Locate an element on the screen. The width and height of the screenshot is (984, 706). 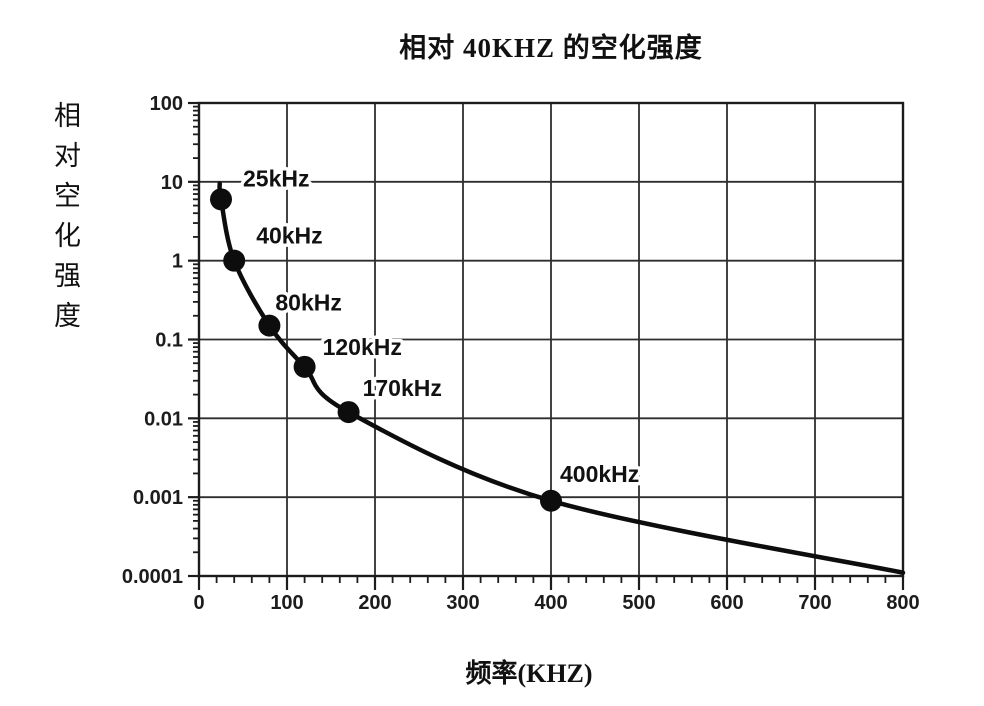
x-tick-label: 0 is located at coordinates (198, 603).